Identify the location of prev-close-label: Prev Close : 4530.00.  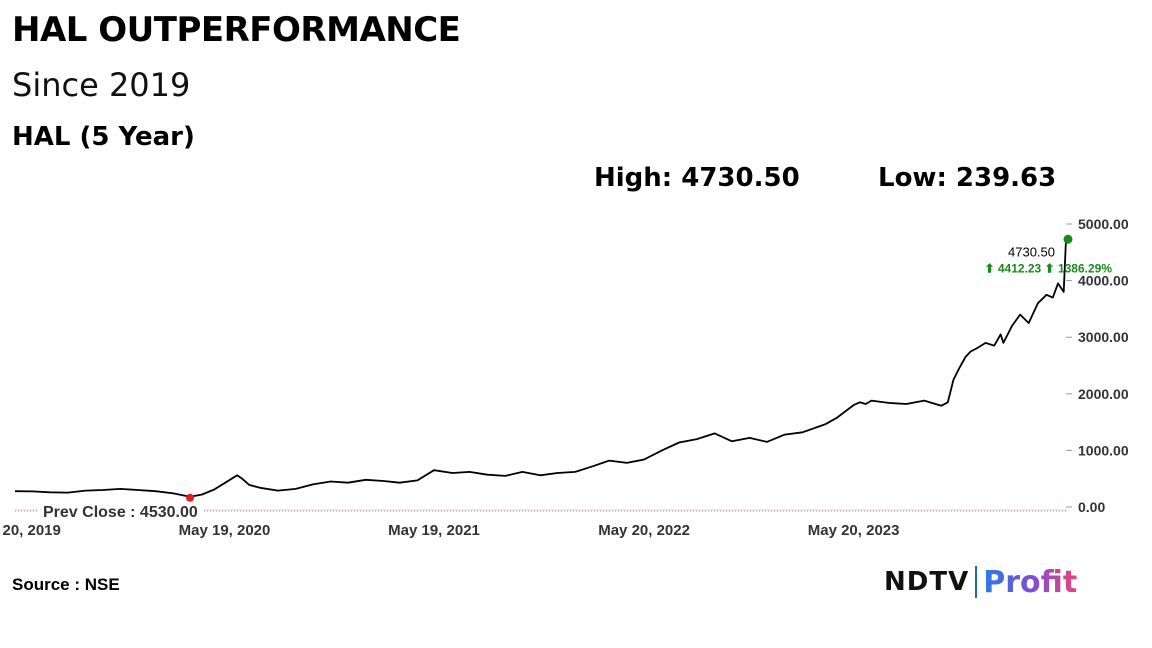
(120, 512).